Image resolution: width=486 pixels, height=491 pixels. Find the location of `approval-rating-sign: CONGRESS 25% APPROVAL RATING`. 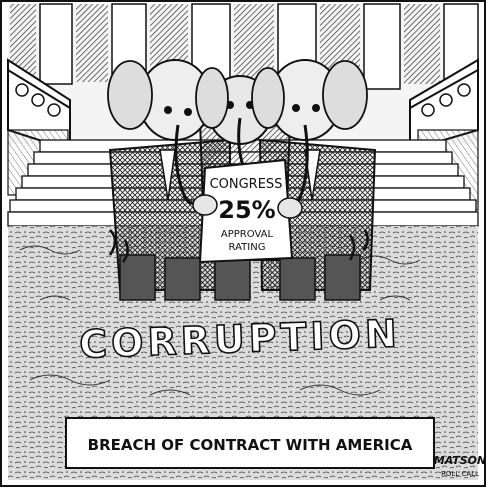

approval-rating-sign: CONGRESS 25% APPROVAL RATING is located at coordinates (247, 211).